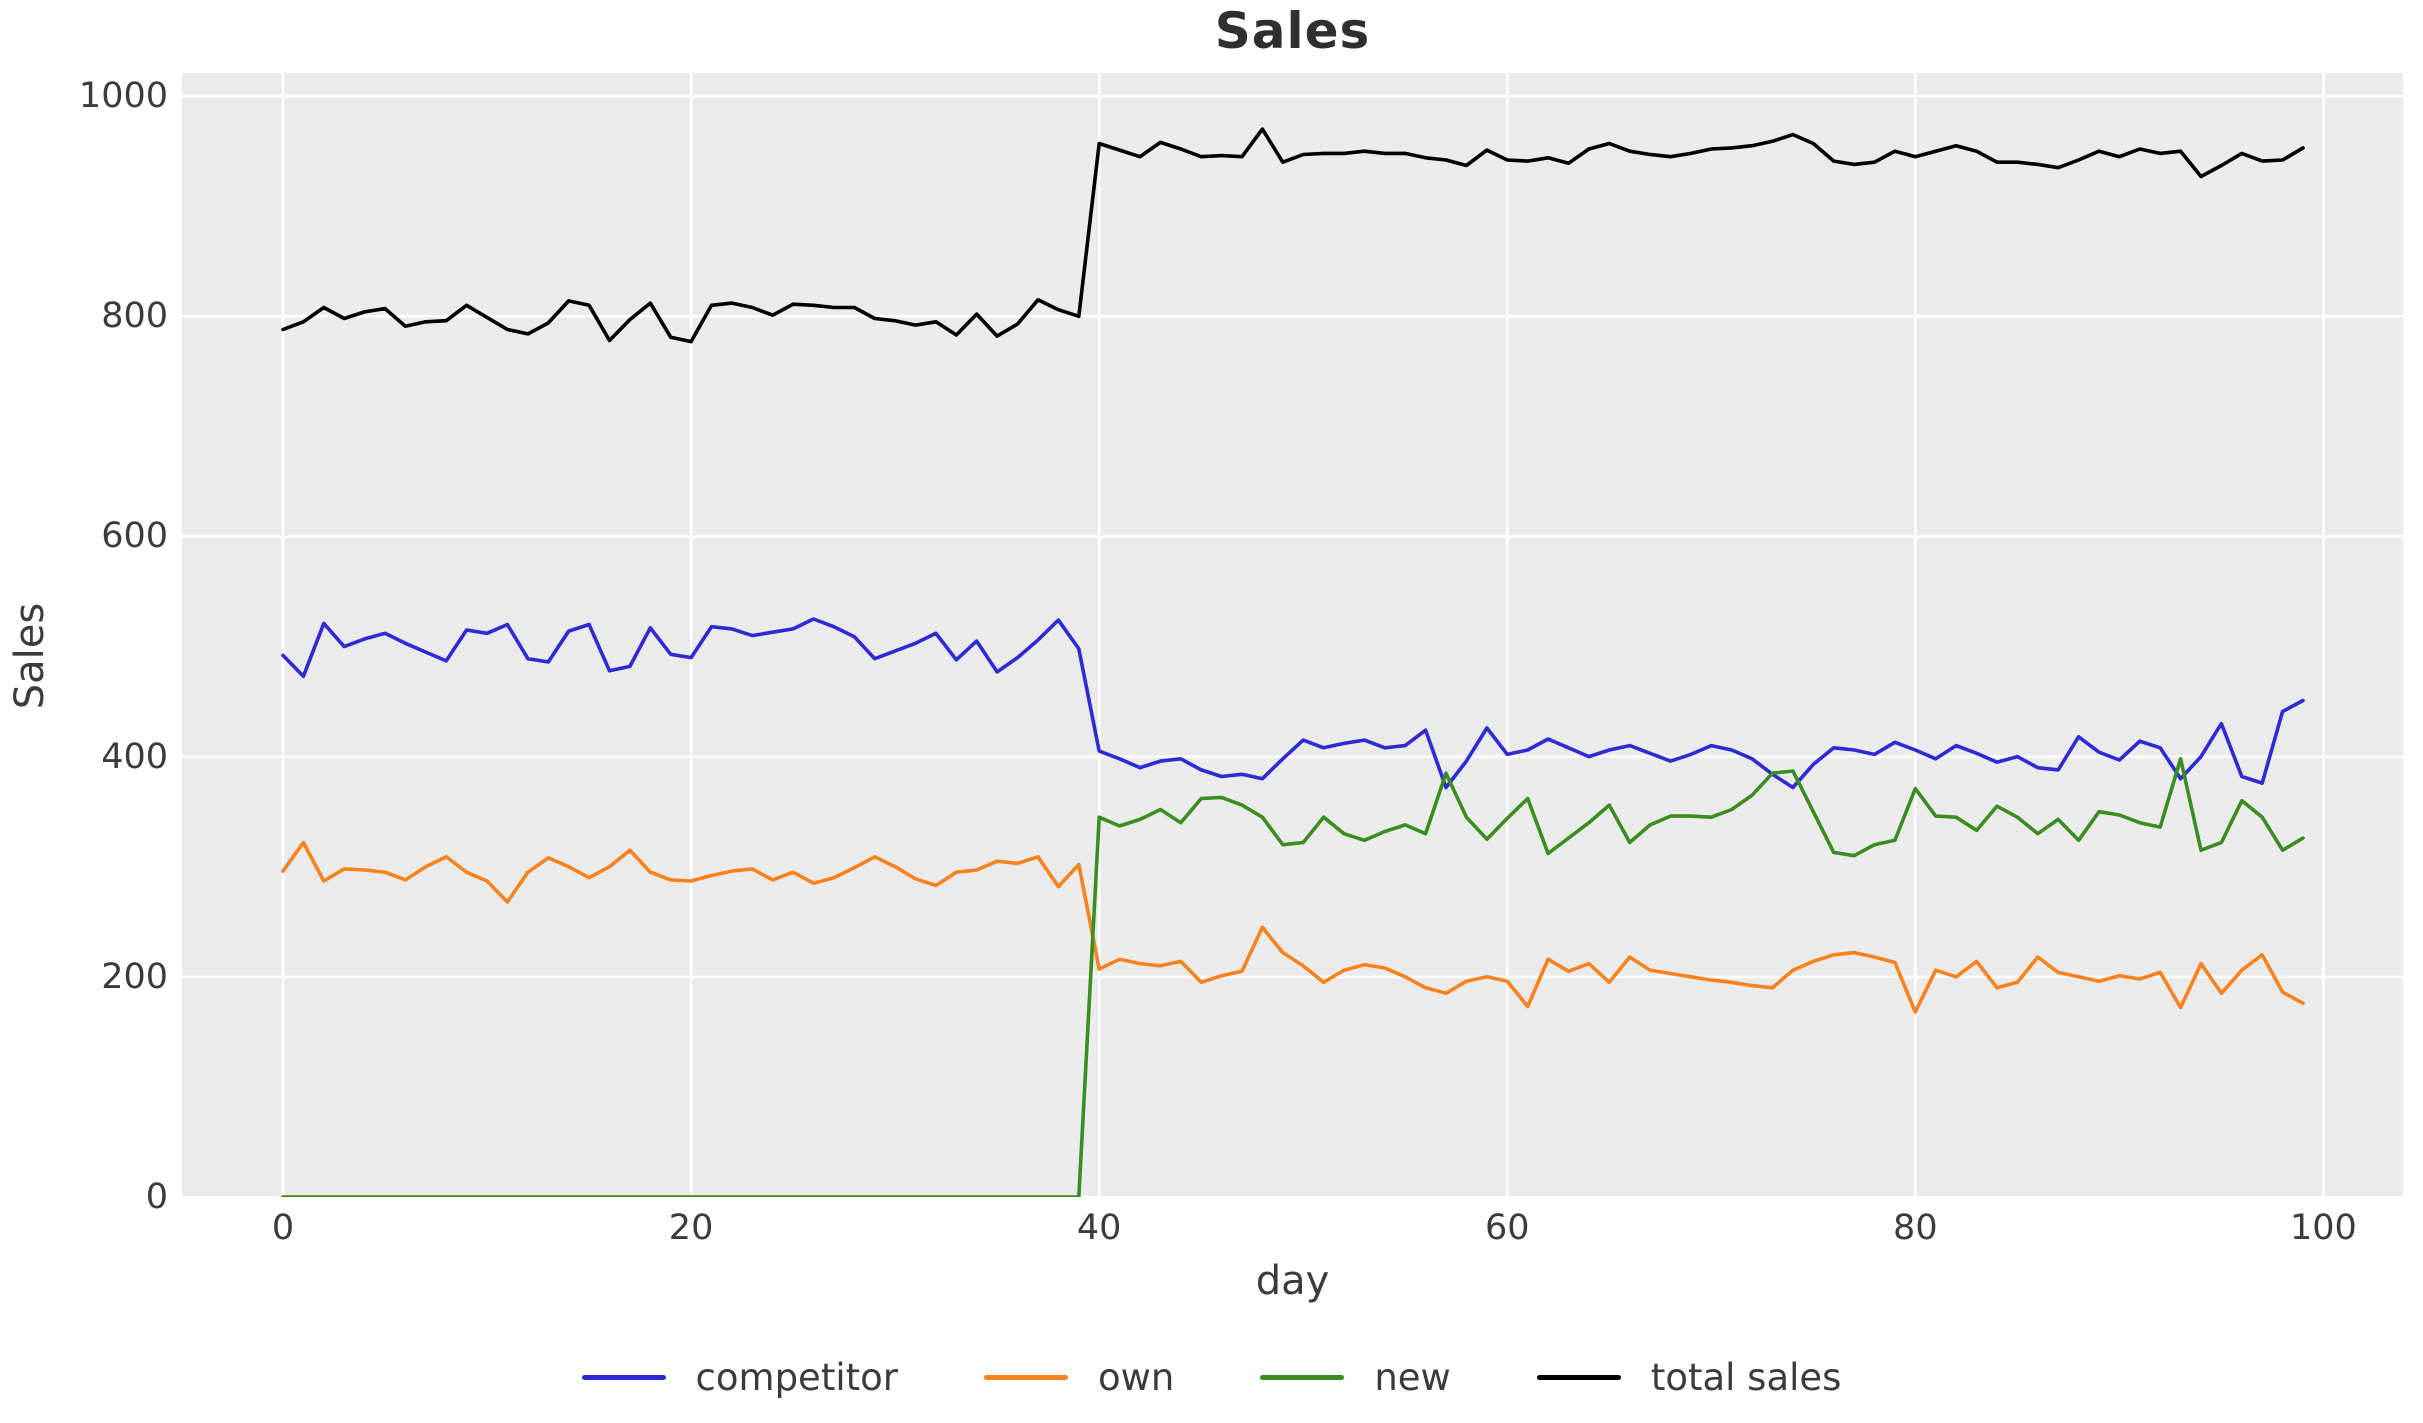  What do you see at coordinates (1099, 1228) in the screenshot?
I see `x-axis-tick-label: 40` at bounding box center [1099, 1228].